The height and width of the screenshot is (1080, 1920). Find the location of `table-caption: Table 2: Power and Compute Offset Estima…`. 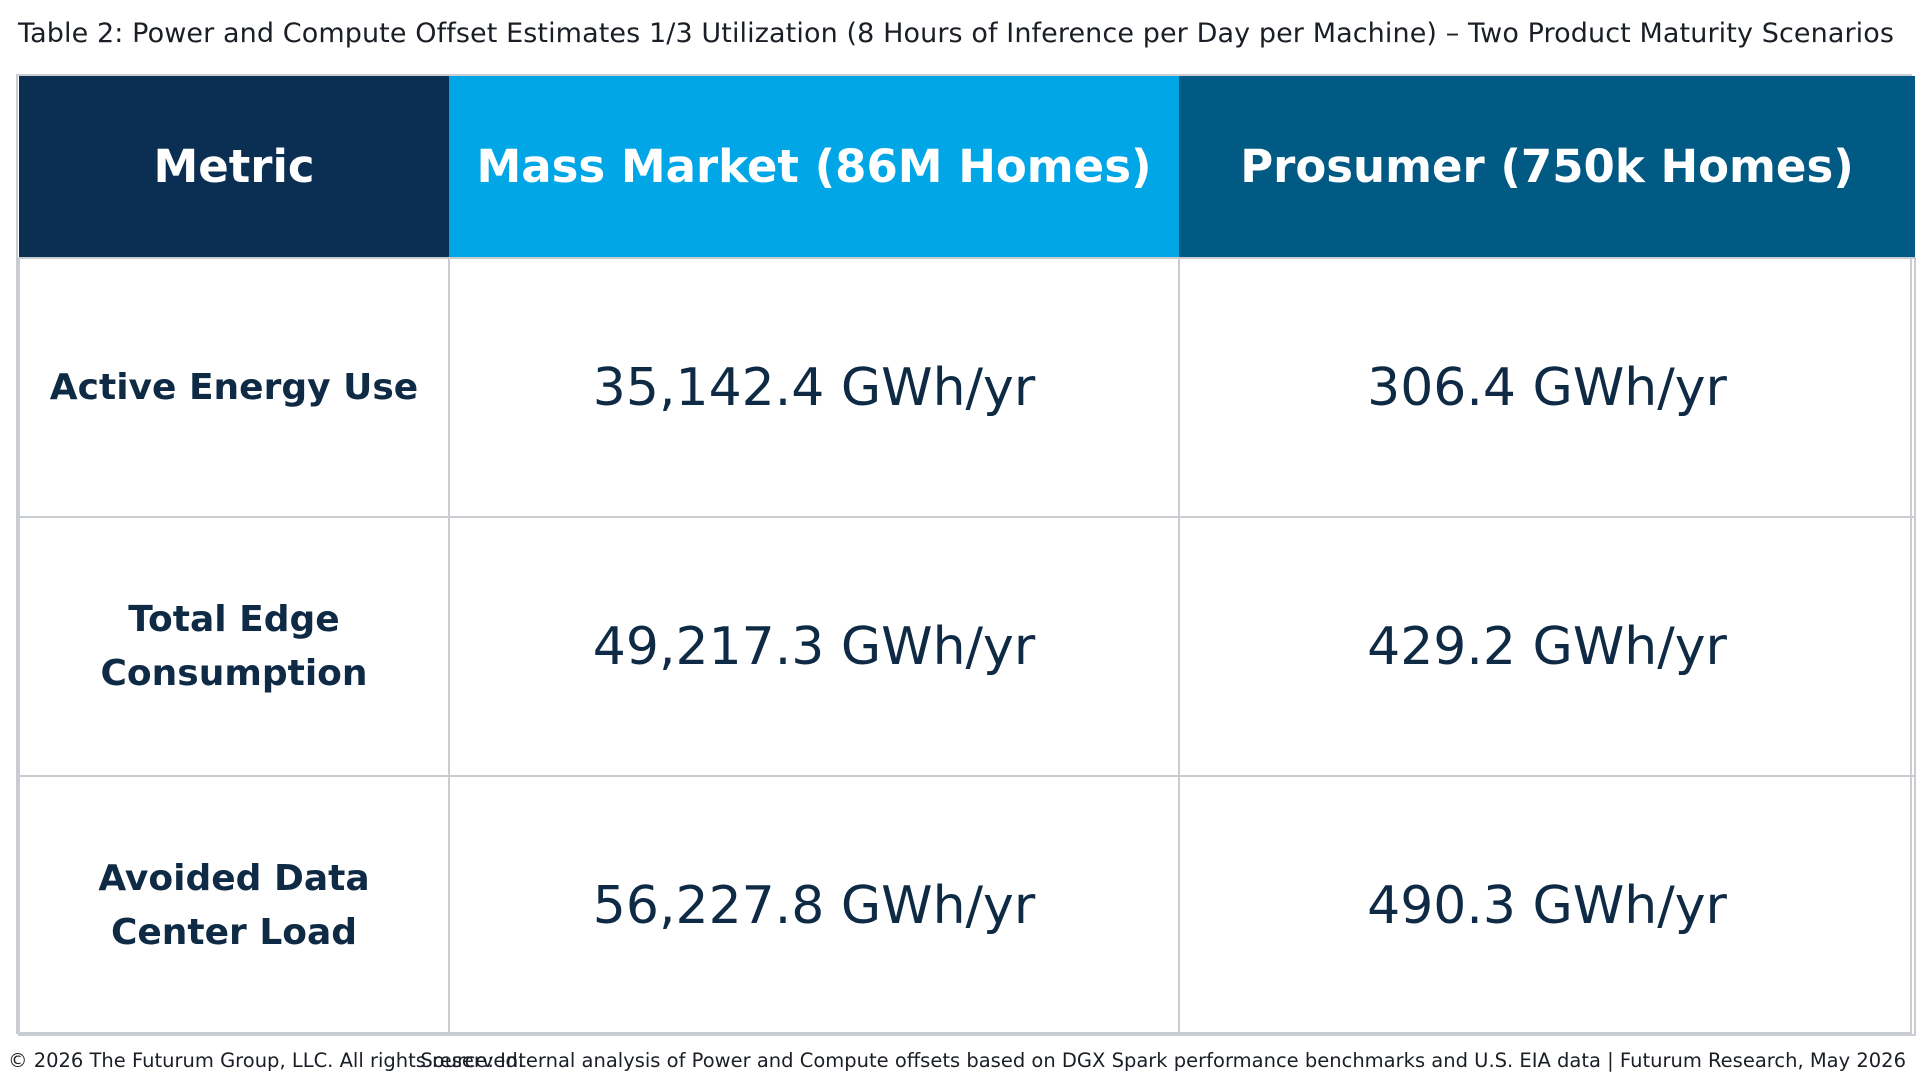

table-caption: Table 2: Power and Compute Offset Estima… is located at coordinates (956, 33).